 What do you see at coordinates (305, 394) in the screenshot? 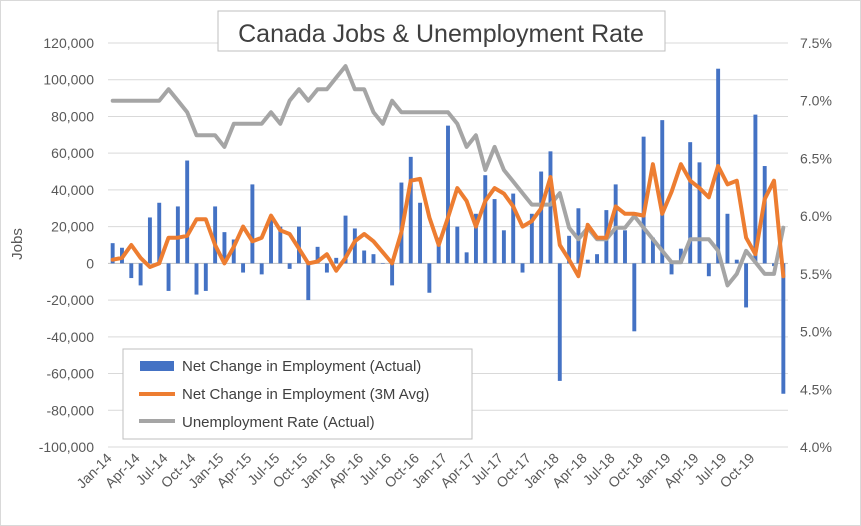
I see `legend-label-avg: Net Change in Employment (3M Avg)` at bounding box center [305, 394].